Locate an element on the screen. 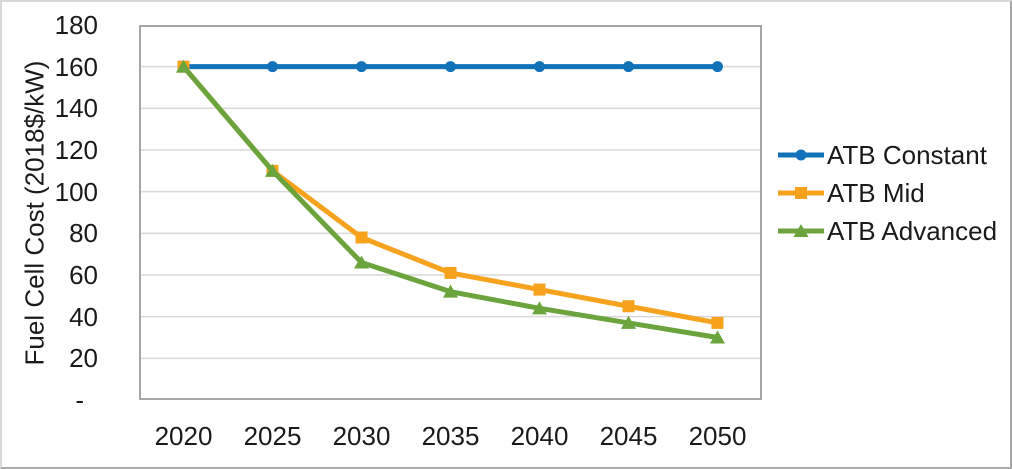 This screenshot has height=469, width=1012. legend-item-atb-advanced: ATB Advanced is located at coordinates (887, 231).